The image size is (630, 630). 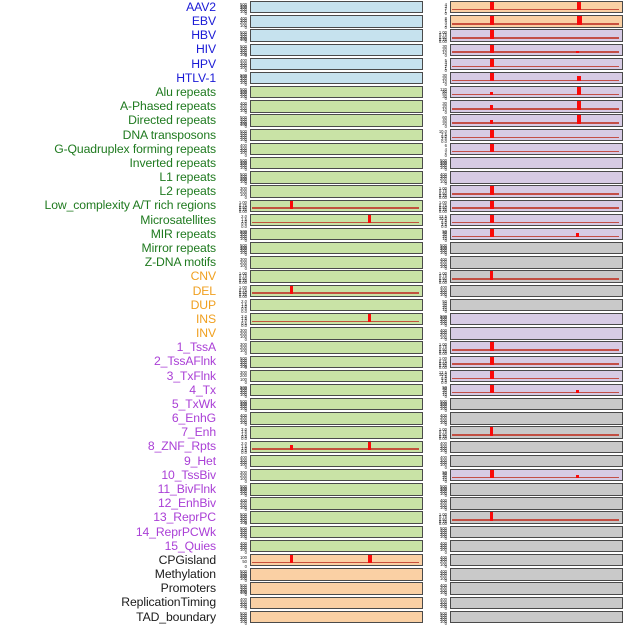 I want to click on y-axis-ticks-left-21: 0.0 0.5 1.0 1.5 2.0, so click(x=238, y=306).